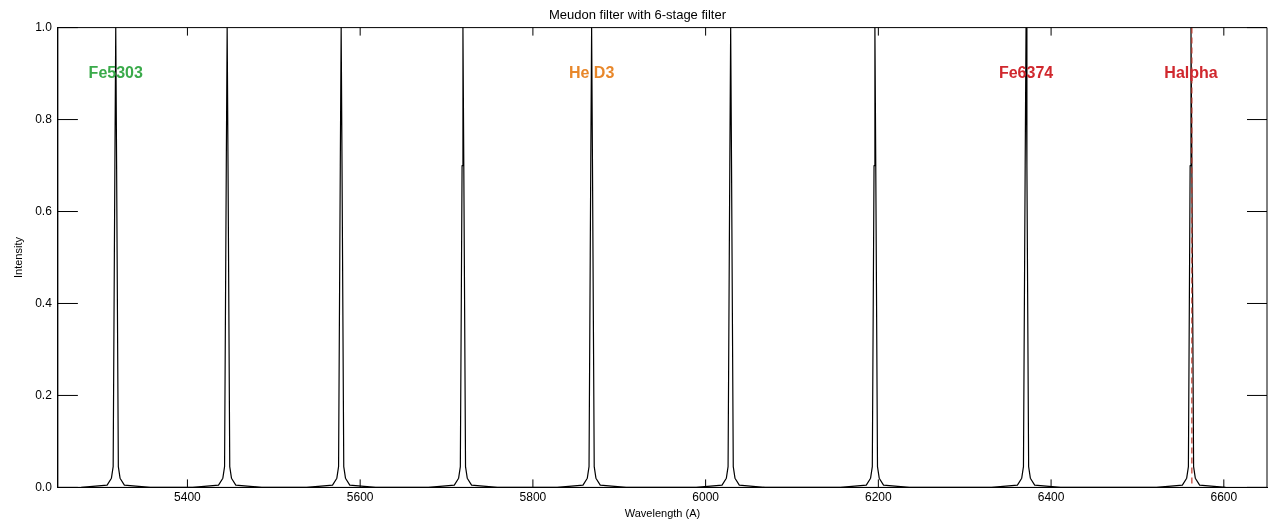 Image resolution: width=1281 pixels, height=529 pixels. Describe the element at coordinates (44, 118) in the screenshot. I see `y-tick-label: 0.8` at that location.